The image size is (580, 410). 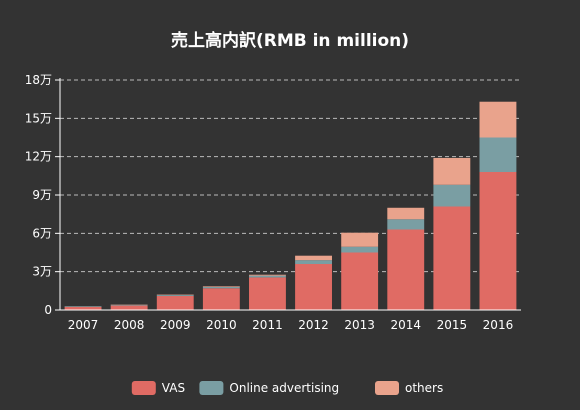 What do you see at coordinates (267, 325) in the screenshot?
I see `x-tick-label: 2011` at bounding box center [267, 325].